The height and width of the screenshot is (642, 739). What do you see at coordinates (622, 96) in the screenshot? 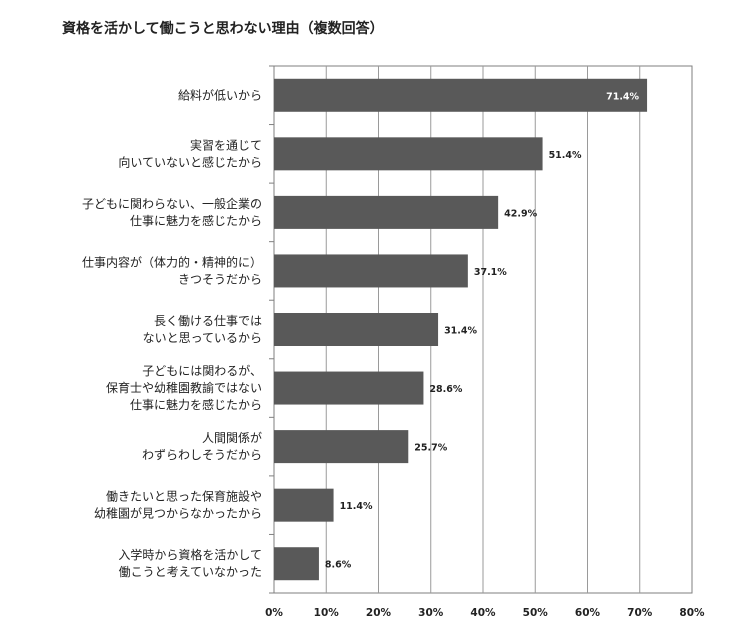
I see `data-label: 71.4%` at bounding box center [622, 96].